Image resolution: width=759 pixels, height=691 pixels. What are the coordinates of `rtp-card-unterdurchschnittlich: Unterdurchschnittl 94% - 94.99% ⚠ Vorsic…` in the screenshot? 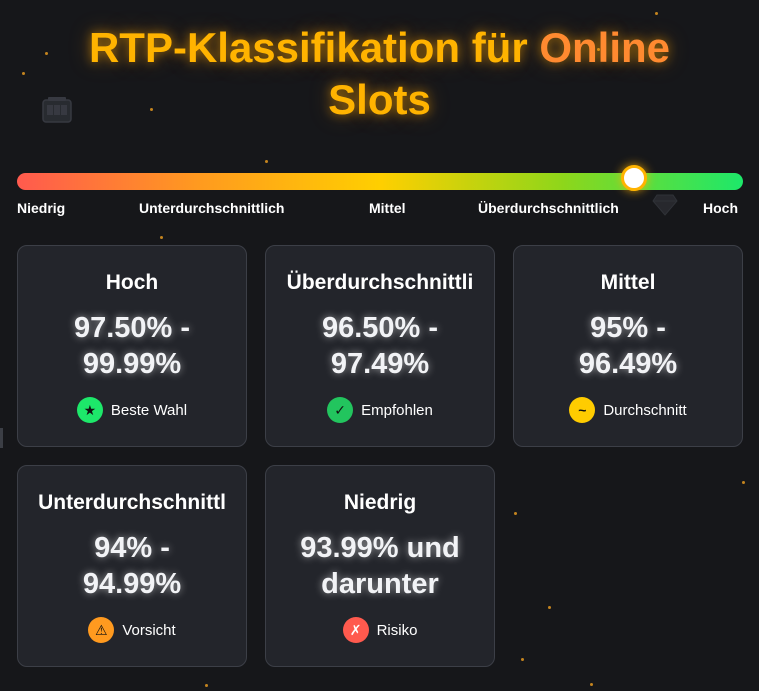 It's located at (132, 566).